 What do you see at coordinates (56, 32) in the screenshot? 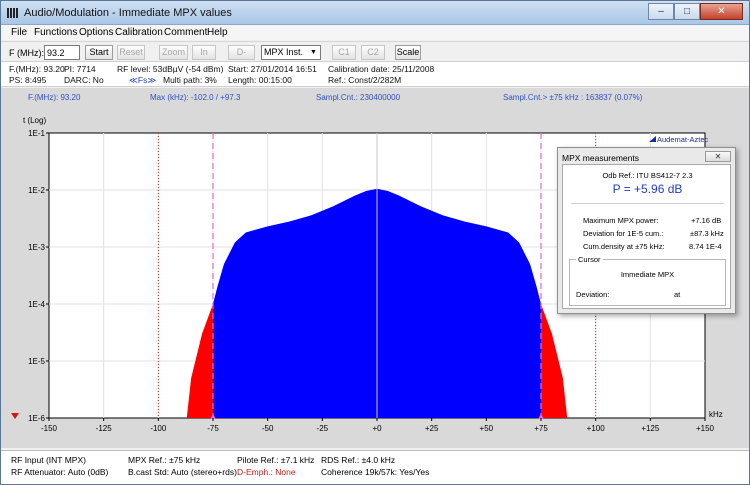
I see `menu-functions: Functions` at bounding box center [56, 32].